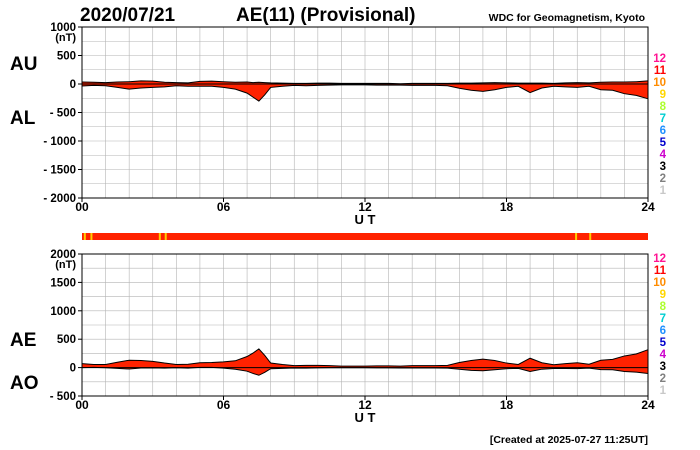 Image resolution: width=700 pixels, height=450 pixels. I want to click on y-tick-label: - 1500, so click(59, 171).